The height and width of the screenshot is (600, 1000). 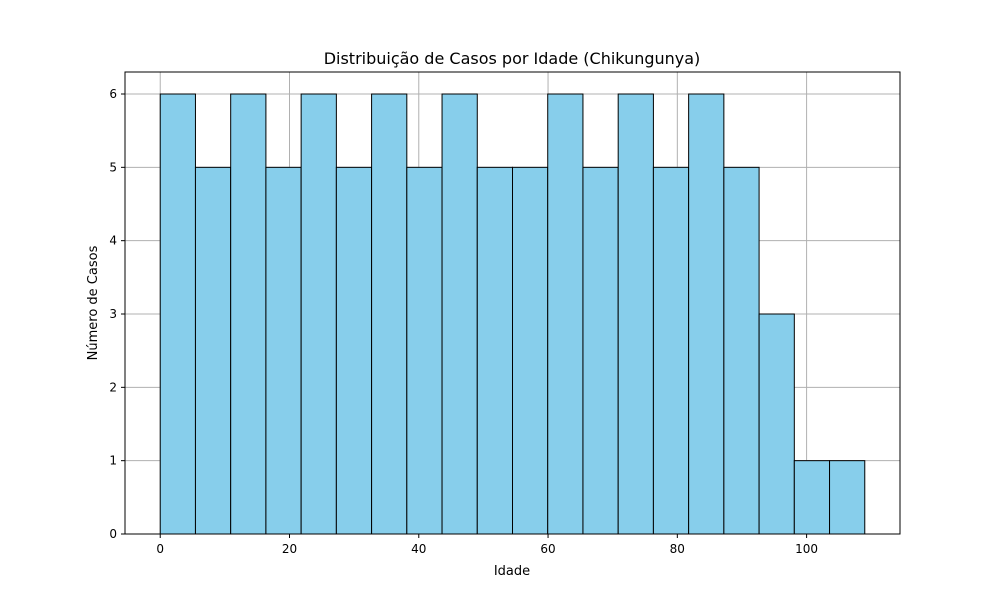 What do you see at coordinates (113, 461) in the screenshot?
I see `y-tick-label: 1` at bounding box center [113, 461].